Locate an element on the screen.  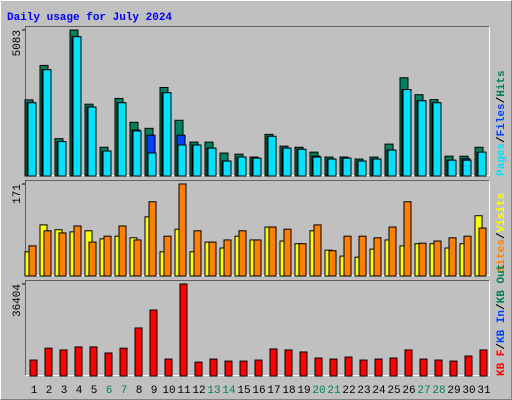
legend-entry: Files is located at coordinates (502, 119).